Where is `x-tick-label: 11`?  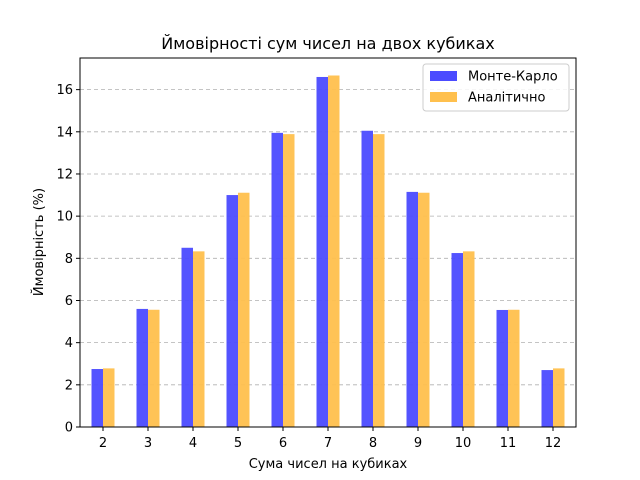
x-tick-label: 11 is located at coordinates (508, 443).